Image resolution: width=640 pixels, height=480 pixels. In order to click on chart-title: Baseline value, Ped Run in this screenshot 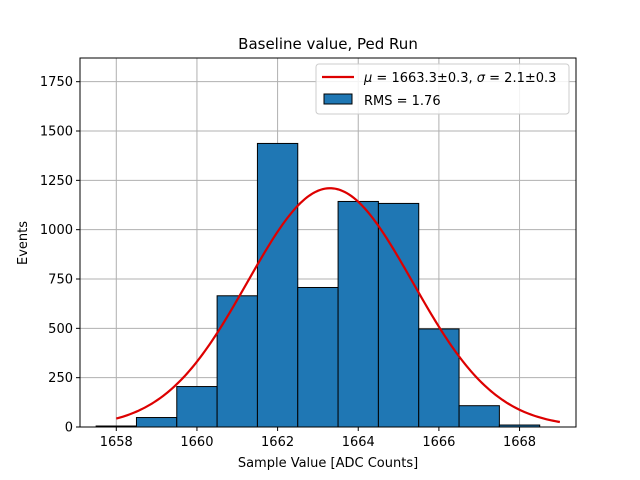, I will do `click(328, 44)`.